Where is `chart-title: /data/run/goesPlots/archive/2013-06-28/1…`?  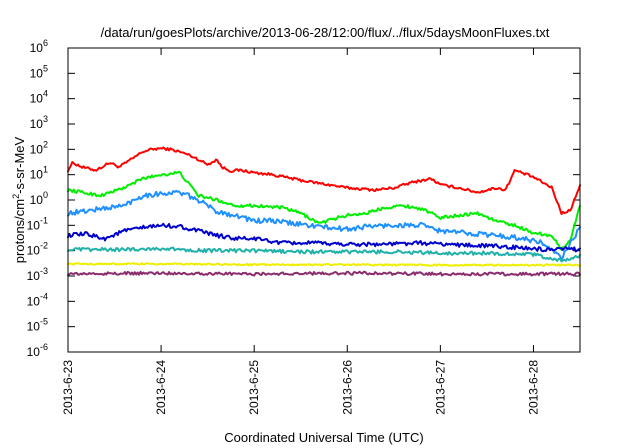 chart-title: /data/run/goesPlots/archive/2013-06-28/1… is located at coordinates (325, 32).